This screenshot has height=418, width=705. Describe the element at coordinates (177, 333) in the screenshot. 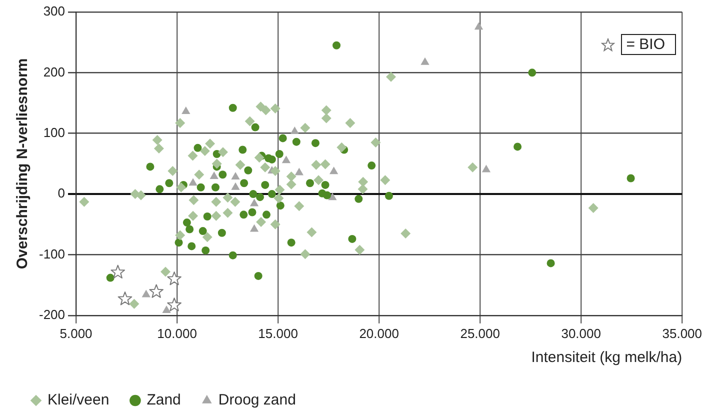

I see `x-tick-label: 10.000` at that location.